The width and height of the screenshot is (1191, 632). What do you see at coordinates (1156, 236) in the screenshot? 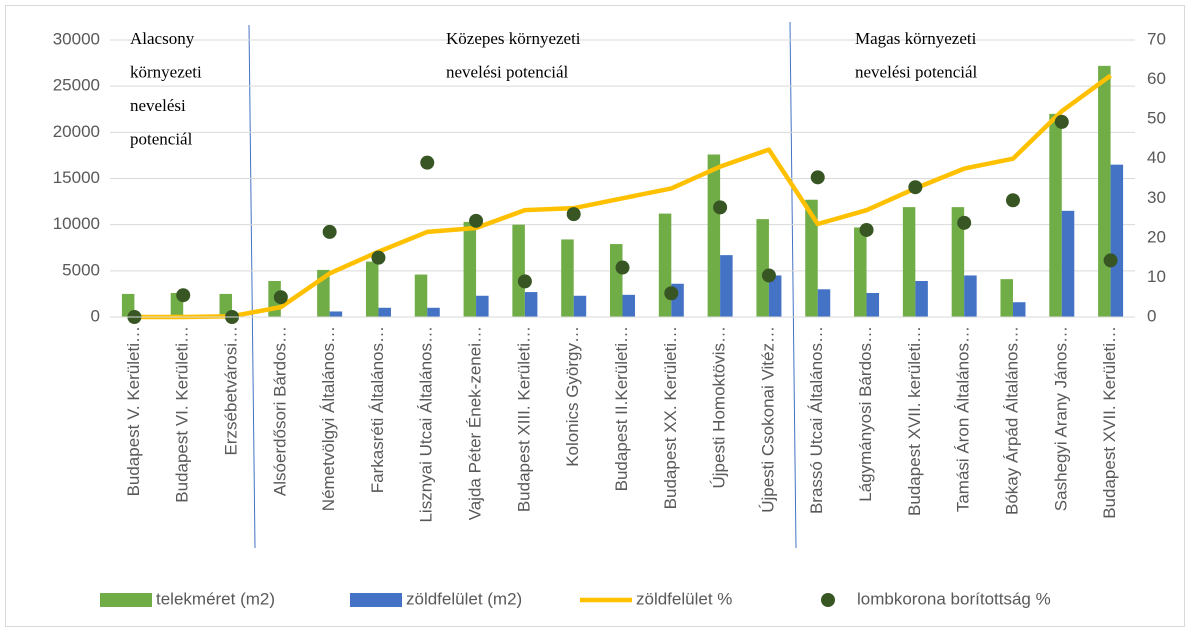
I see `y2-tick-label: 20` at bounding box center [1156, 236].